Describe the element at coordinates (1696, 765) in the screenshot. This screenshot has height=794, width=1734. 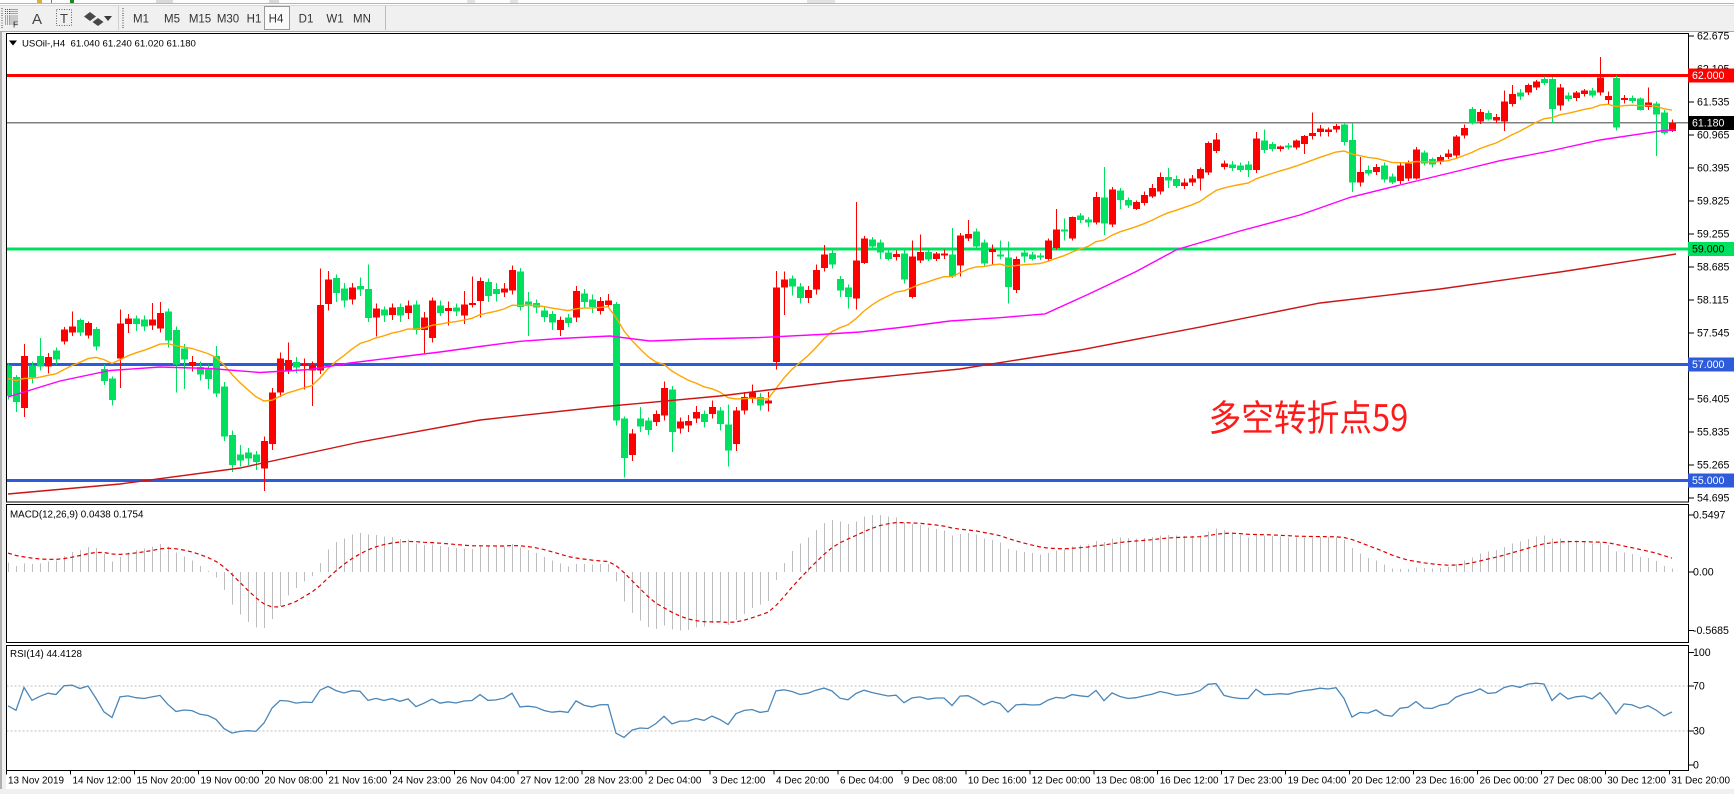
I see `svg-text: 0` at that location.